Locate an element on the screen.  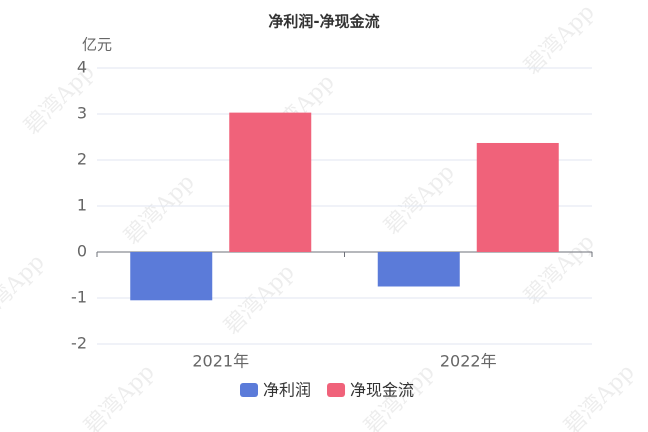
x-tick-label: 2021年 is located at coordinates (220, 361).